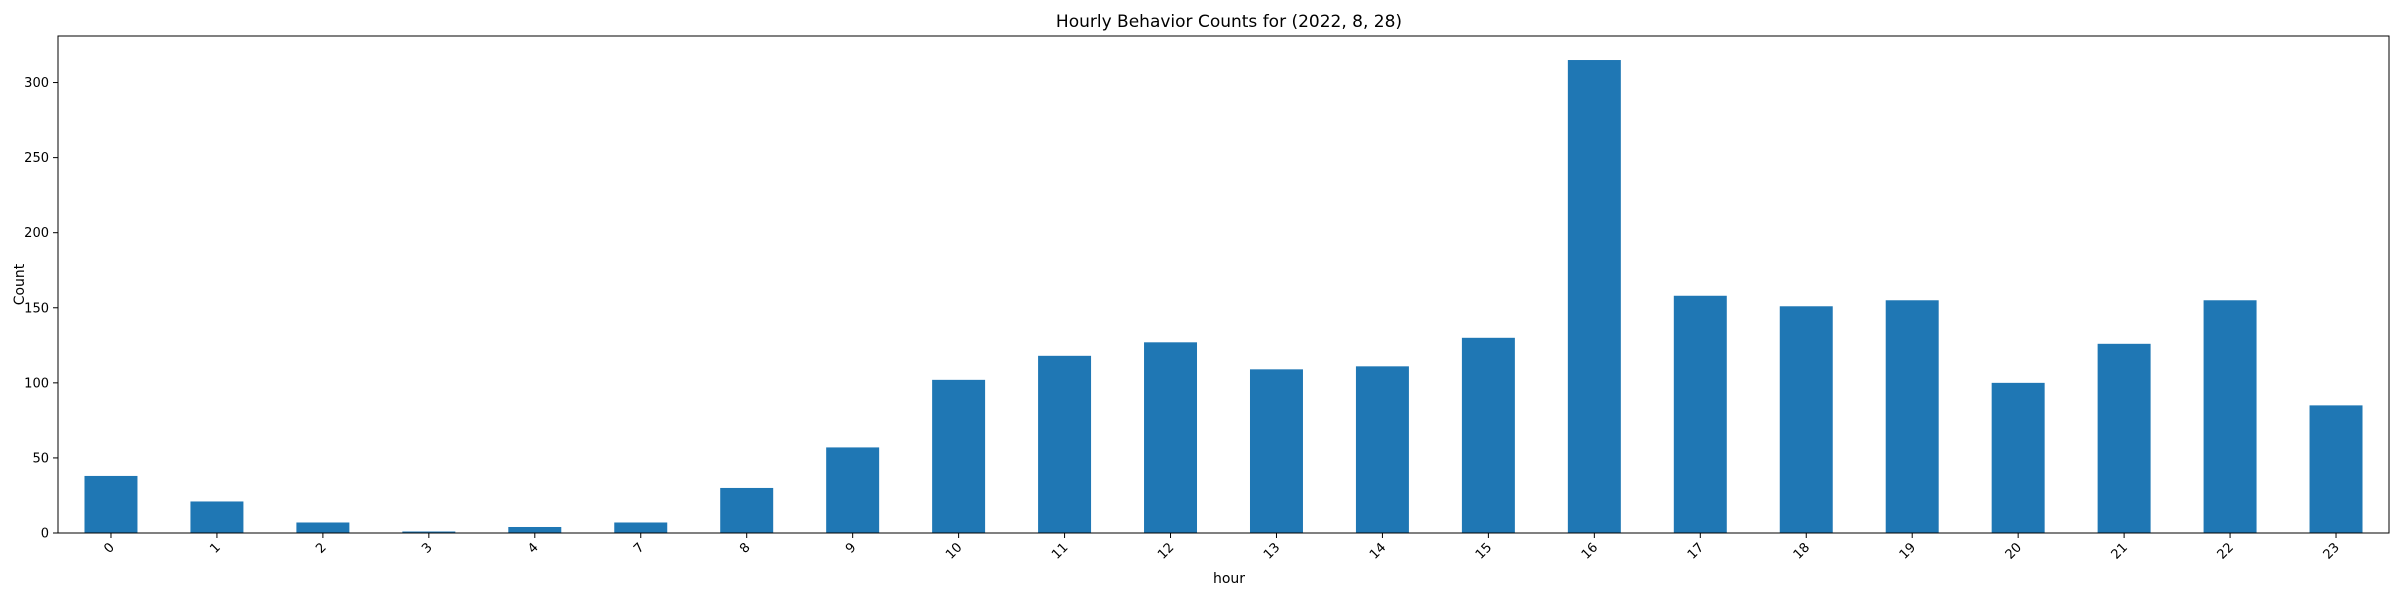 The height and width of the screenshot is (600, 2400). I want to click on y-axis-label: Count, so click(20, 284).